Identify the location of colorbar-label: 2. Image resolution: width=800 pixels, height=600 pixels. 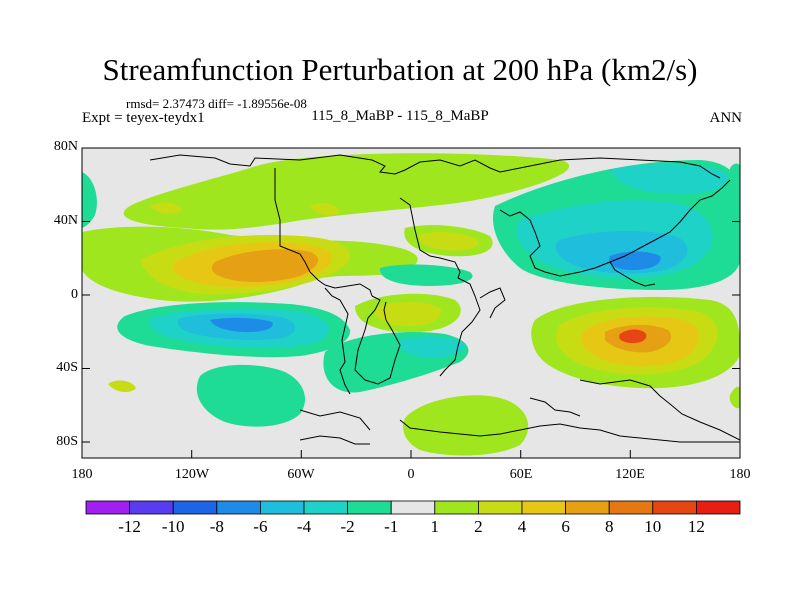
(478, 526).